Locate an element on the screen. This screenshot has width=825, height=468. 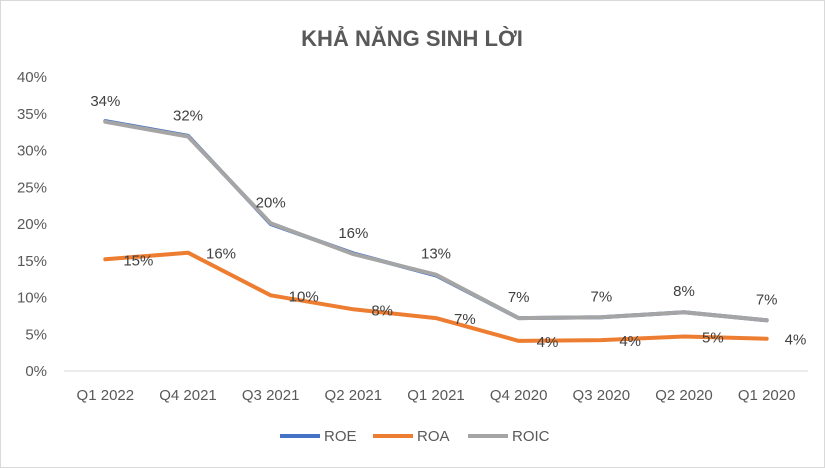
data-label-roa: 5% is located at coordinates (713, 337).